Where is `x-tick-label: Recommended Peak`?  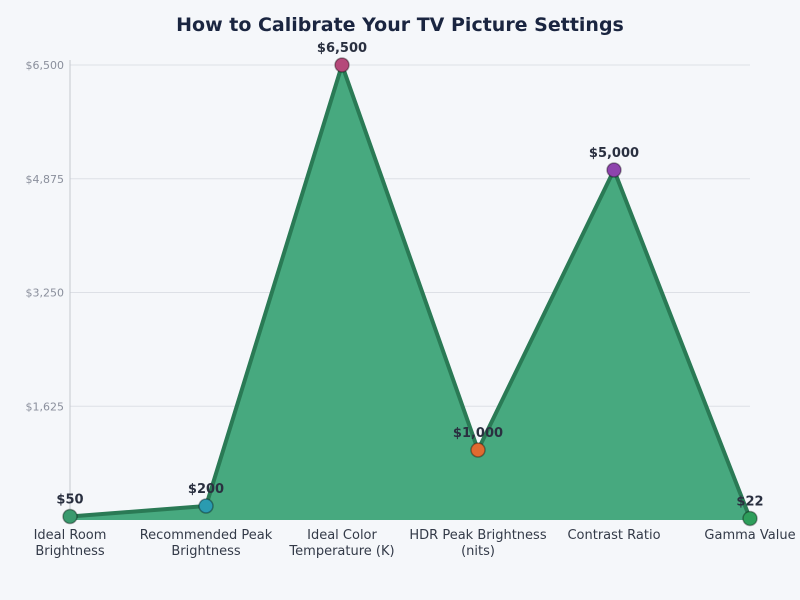
x-tick-label: Recommended Peak is located at coordinates (206, 535).